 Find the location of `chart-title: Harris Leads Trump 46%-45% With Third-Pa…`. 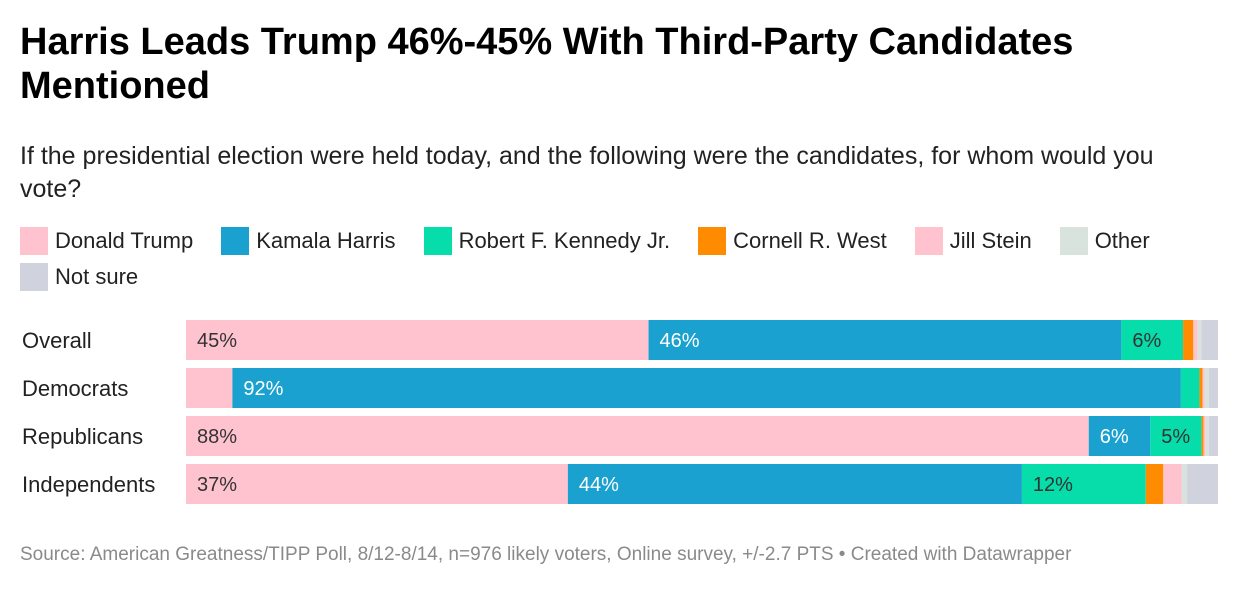

chart-title: Harris Leads Trump 46%-45% With Third-Pa… is located at coordinates (547, 64).